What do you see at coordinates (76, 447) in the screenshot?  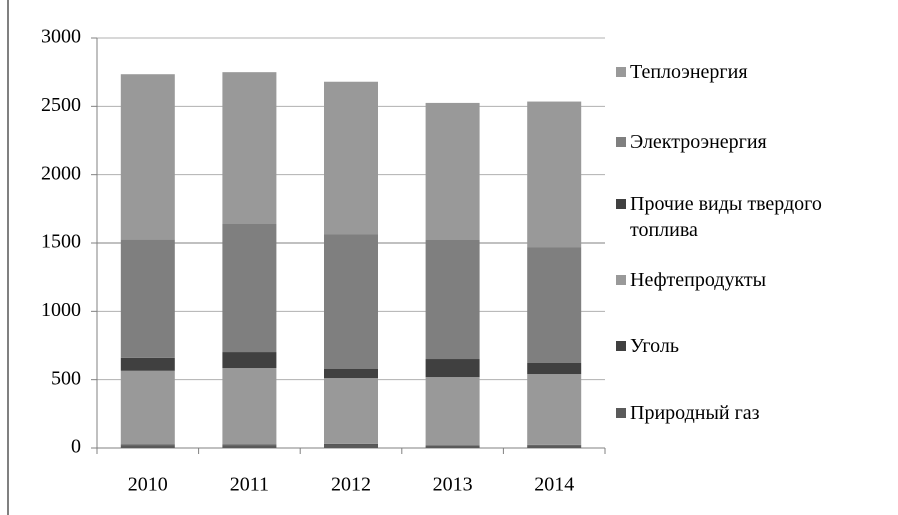 I see `y-tick-label: 0` at bounding box center [76, 447].